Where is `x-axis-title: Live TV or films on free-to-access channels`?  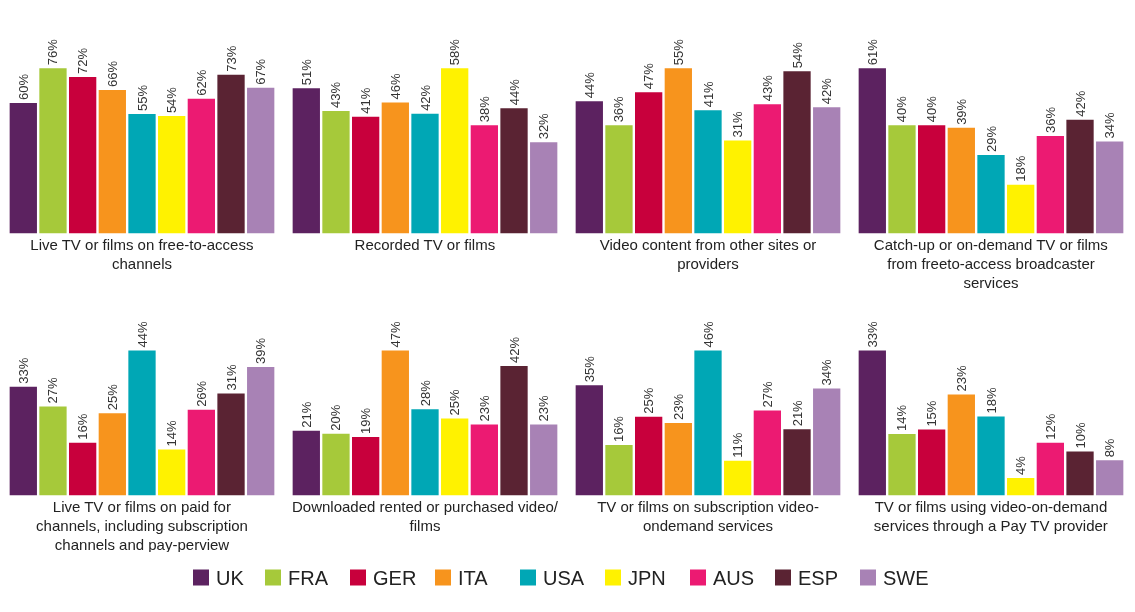 x-axis-title: Live TV or films on free-to-access channels is located at coordinates (142, 253).